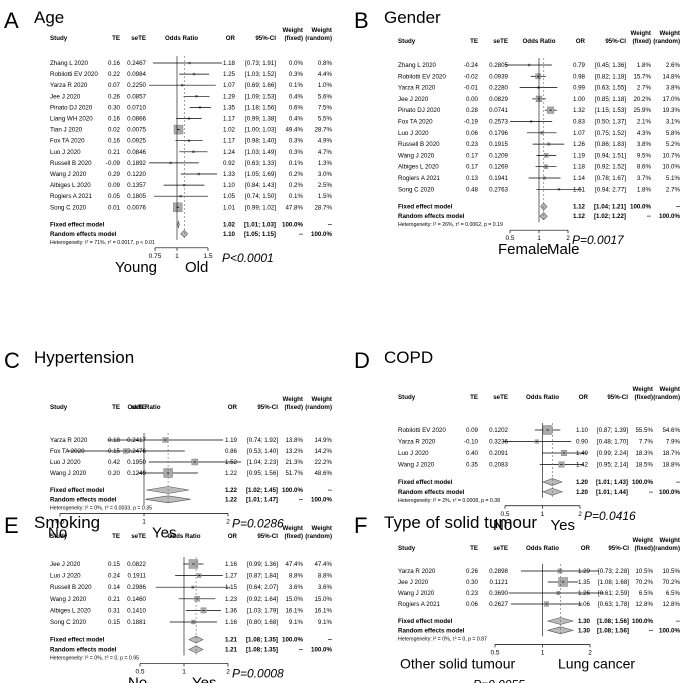 This screenshot has width=685, height=683. I want to click on study-ci: [0.74; 1.92], so click(262, 440).